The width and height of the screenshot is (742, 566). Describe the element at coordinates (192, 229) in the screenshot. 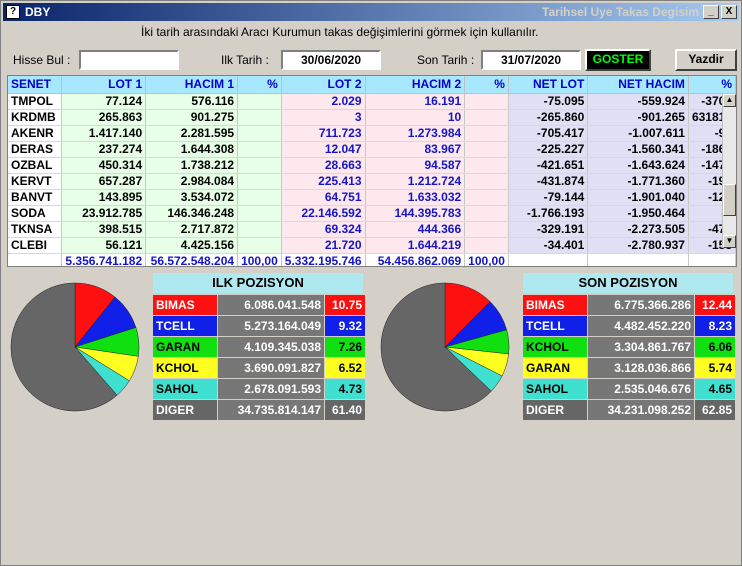

I see `table-cell: 2.717.872` at that location.